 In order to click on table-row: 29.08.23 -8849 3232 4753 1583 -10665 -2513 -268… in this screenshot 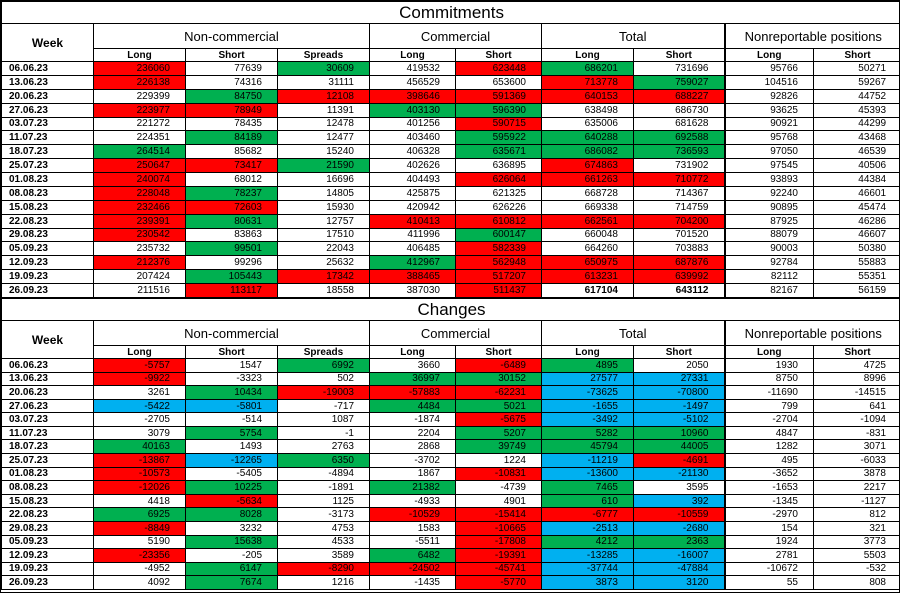, I will do `click(450, 528)`.